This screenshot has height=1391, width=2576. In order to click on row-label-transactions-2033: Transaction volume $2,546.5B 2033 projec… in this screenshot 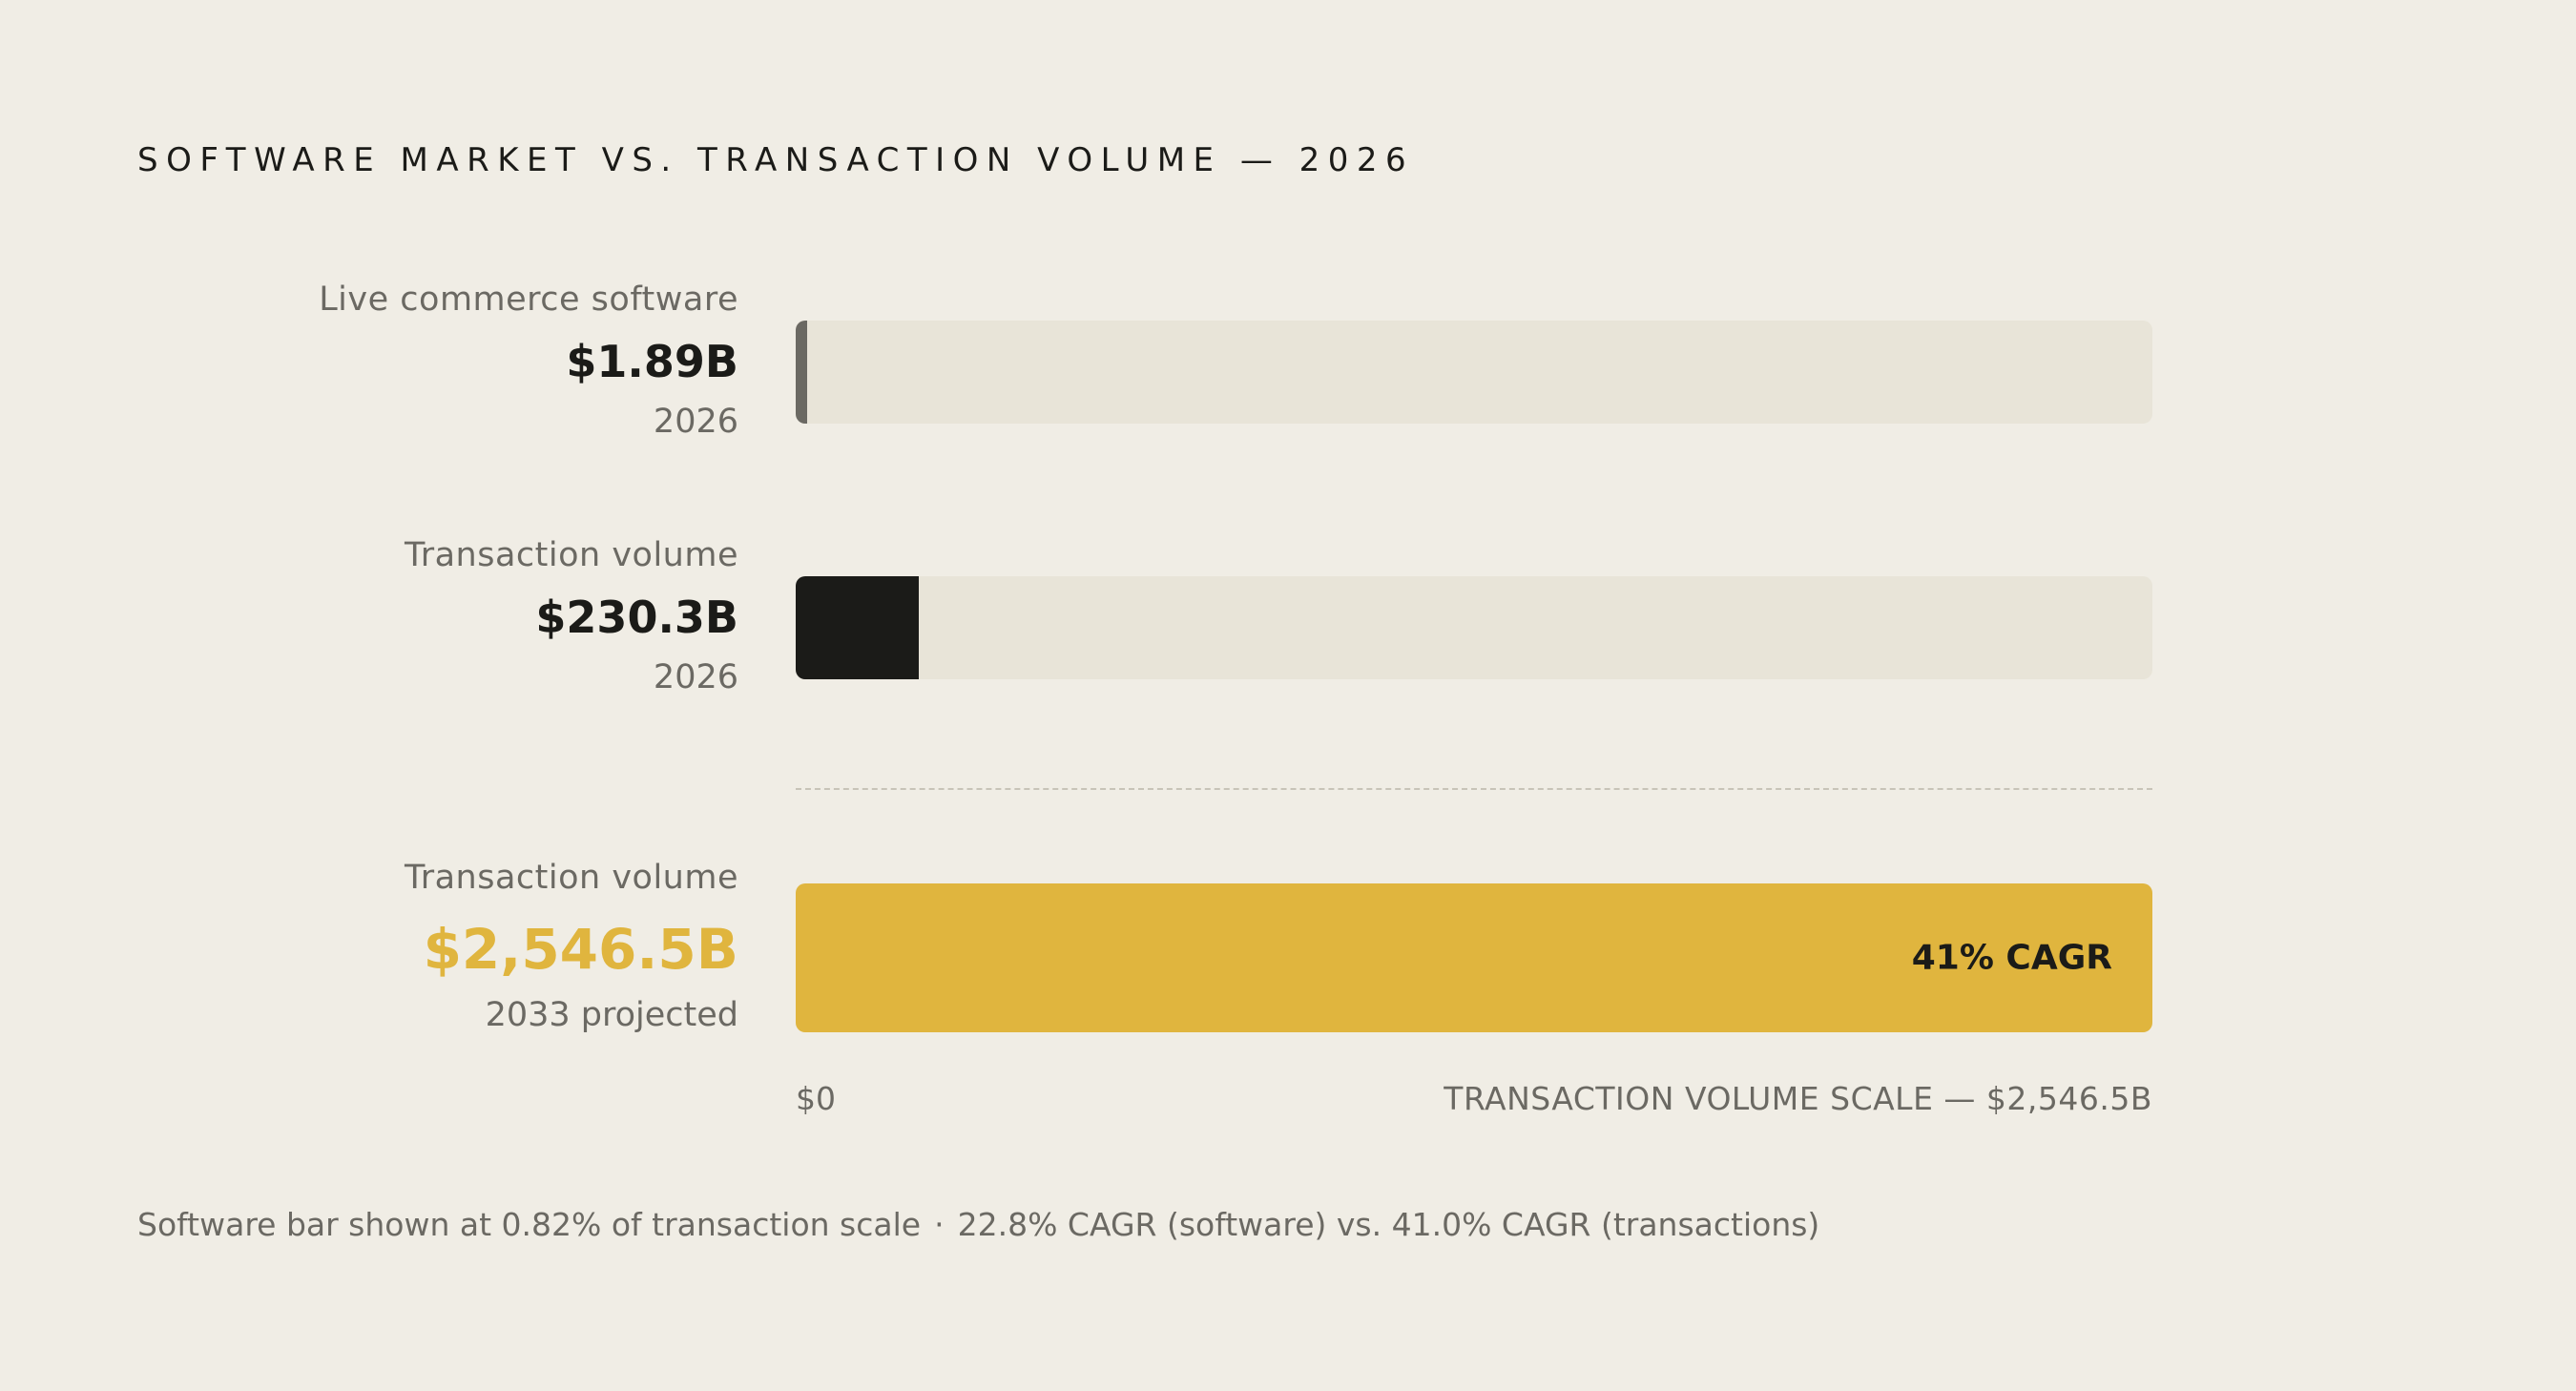, I will do `click(571, 946)`.